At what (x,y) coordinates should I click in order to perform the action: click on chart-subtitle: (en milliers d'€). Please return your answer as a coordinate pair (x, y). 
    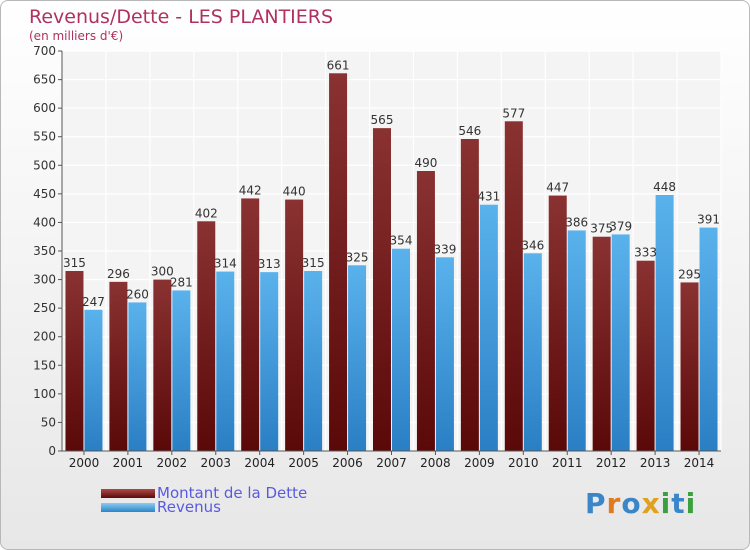
    Looking at the image, I should click on (76, 36).